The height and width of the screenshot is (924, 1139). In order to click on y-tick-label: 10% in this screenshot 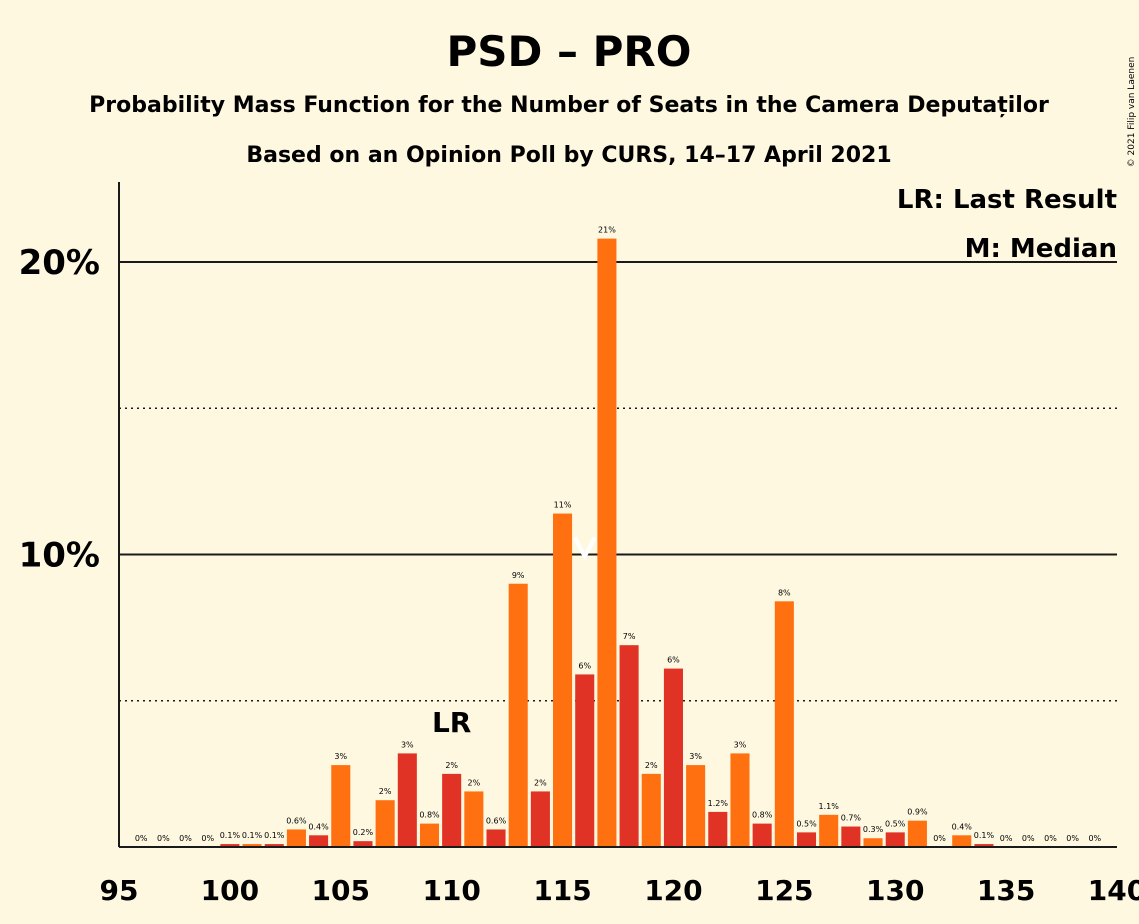, I will do `click(59, 556)`.